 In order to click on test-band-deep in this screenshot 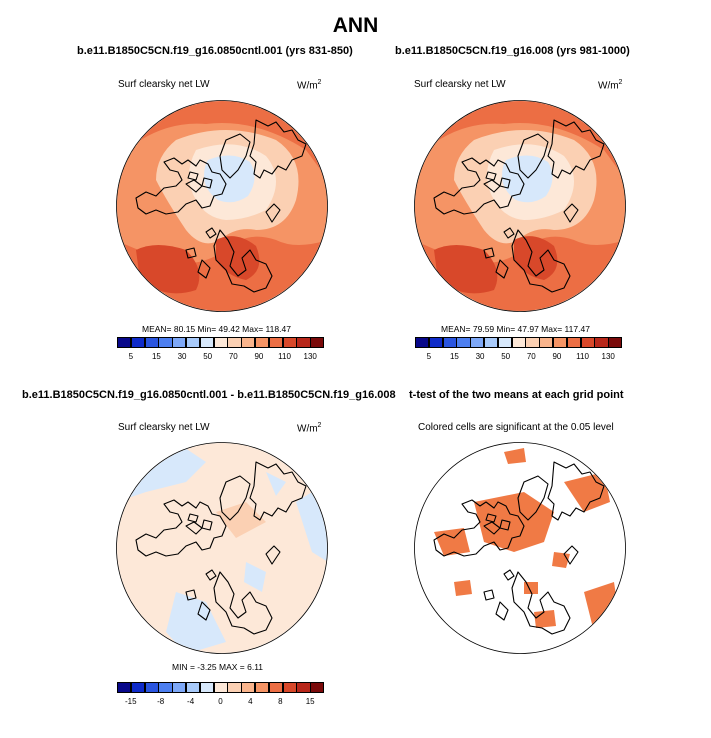, I will do `click(466, 269)`.